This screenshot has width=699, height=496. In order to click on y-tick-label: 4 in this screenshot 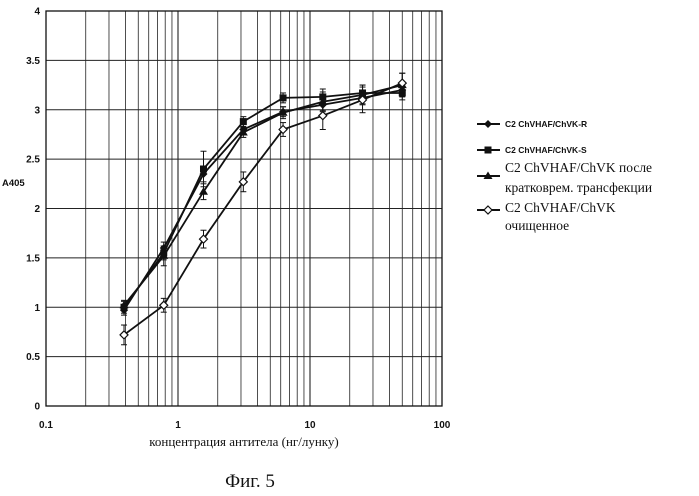, I will do `click(37, 12)`.